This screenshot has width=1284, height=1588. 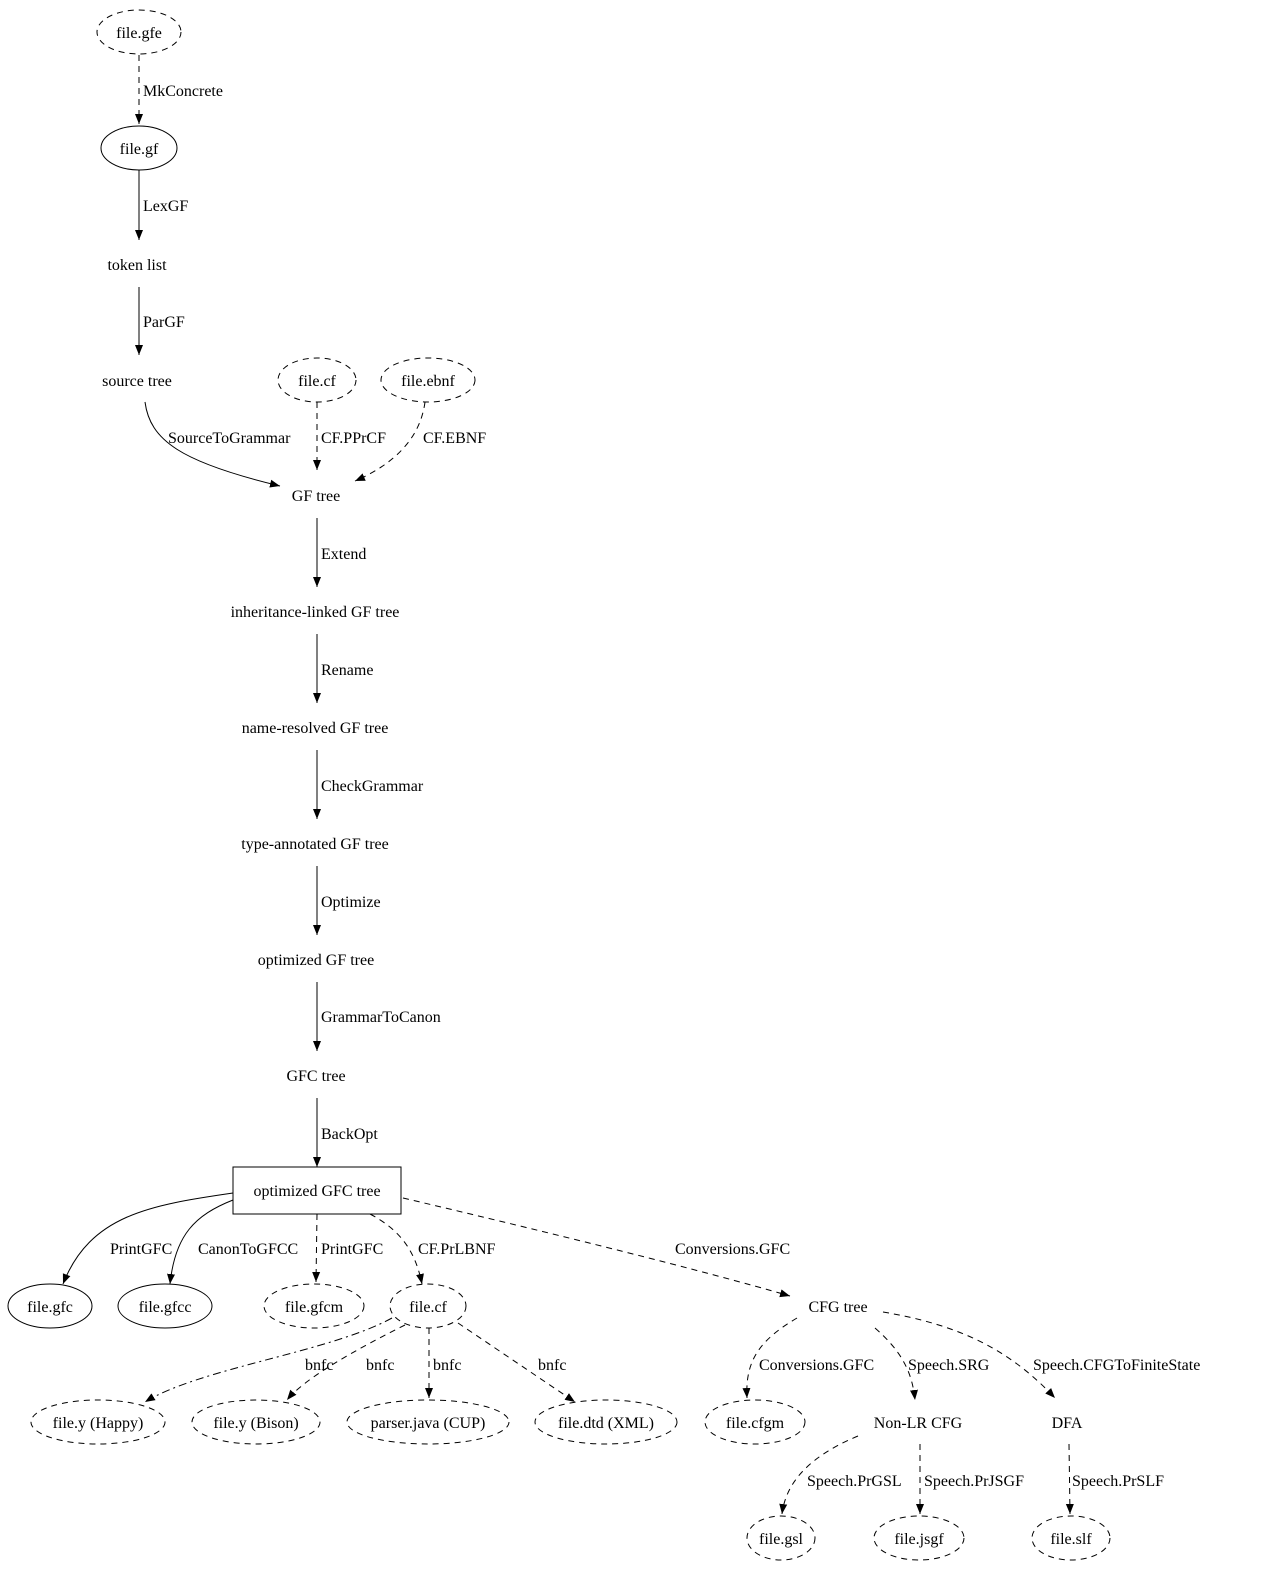 I want to click on edge-label: Extend, so click(x=343, y=554).